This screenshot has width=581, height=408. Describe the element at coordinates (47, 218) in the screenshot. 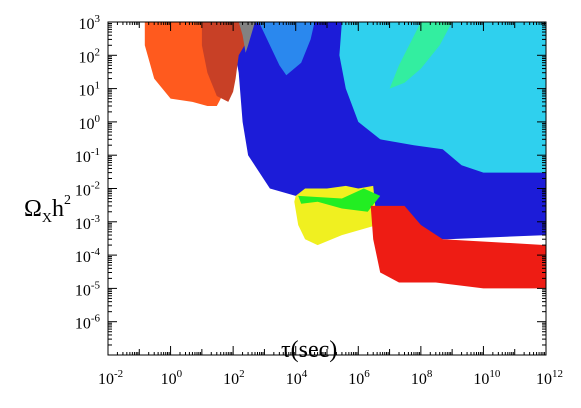

I see `y-axis-label-sub: X` at that location.